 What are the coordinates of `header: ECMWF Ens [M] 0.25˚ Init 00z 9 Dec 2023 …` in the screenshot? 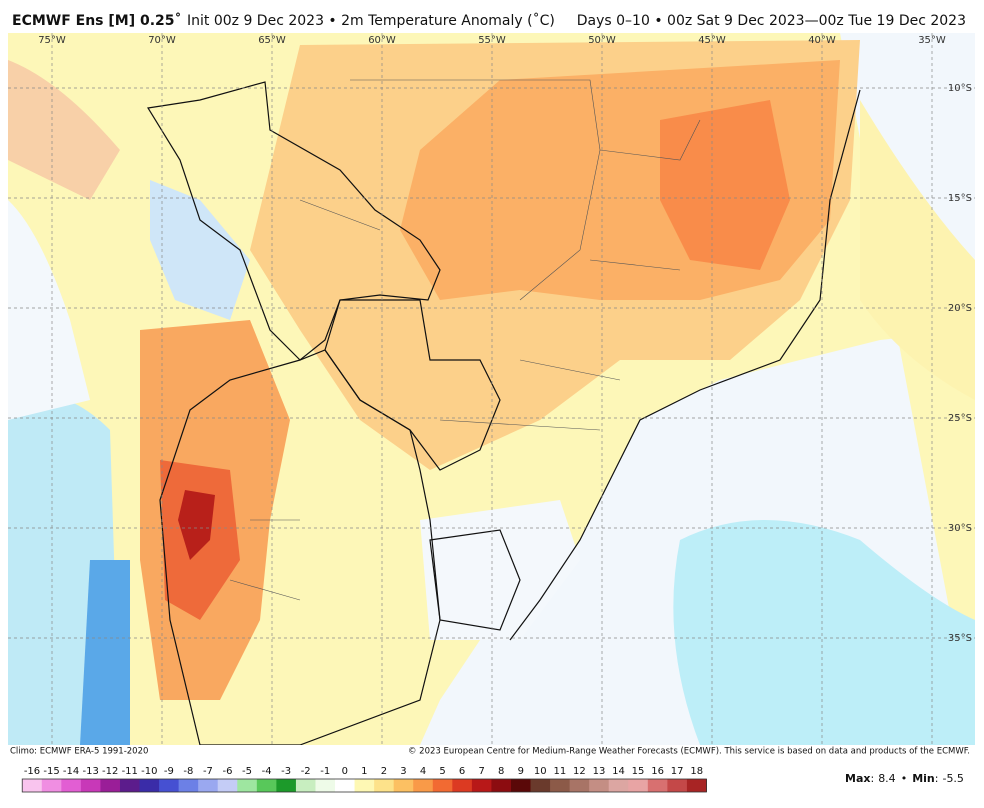 It's located at (489, 20).